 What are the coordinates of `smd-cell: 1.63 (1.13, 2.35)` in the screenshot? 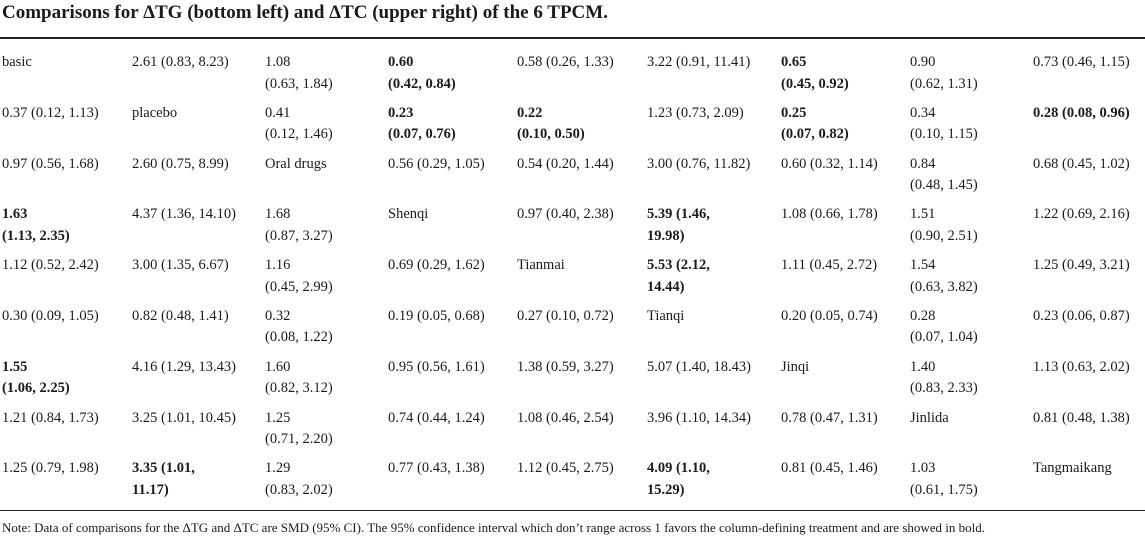 It's located at (36, 225).